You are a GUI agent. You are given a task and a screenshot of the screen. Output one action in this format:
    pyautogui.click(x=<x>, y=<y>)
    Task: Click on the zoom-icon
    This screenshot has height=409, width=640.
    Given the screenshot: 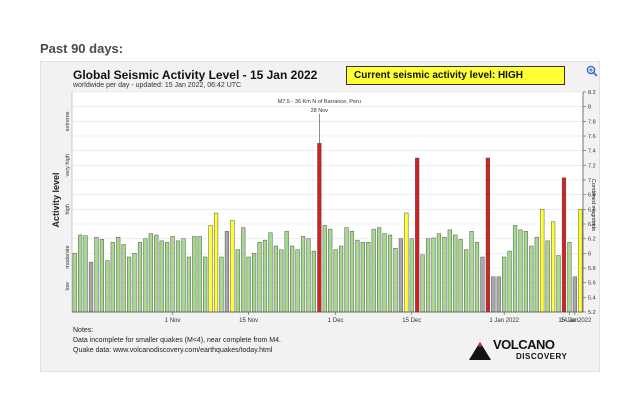 What is the action you would take?
    pyautogui.click(x=592, y=71)
    